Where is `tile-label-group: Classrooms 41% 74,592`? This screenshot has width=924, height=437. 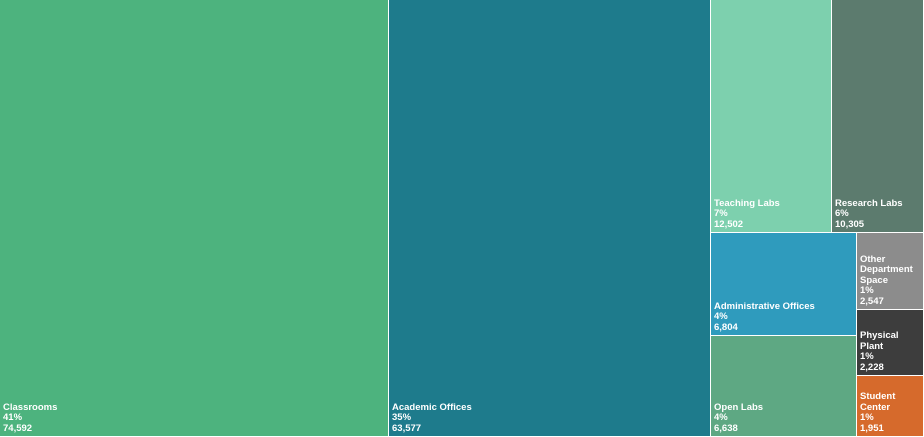 tile-label-group: Classrooms 41% 74,592 is located at coordinates (30, 418).